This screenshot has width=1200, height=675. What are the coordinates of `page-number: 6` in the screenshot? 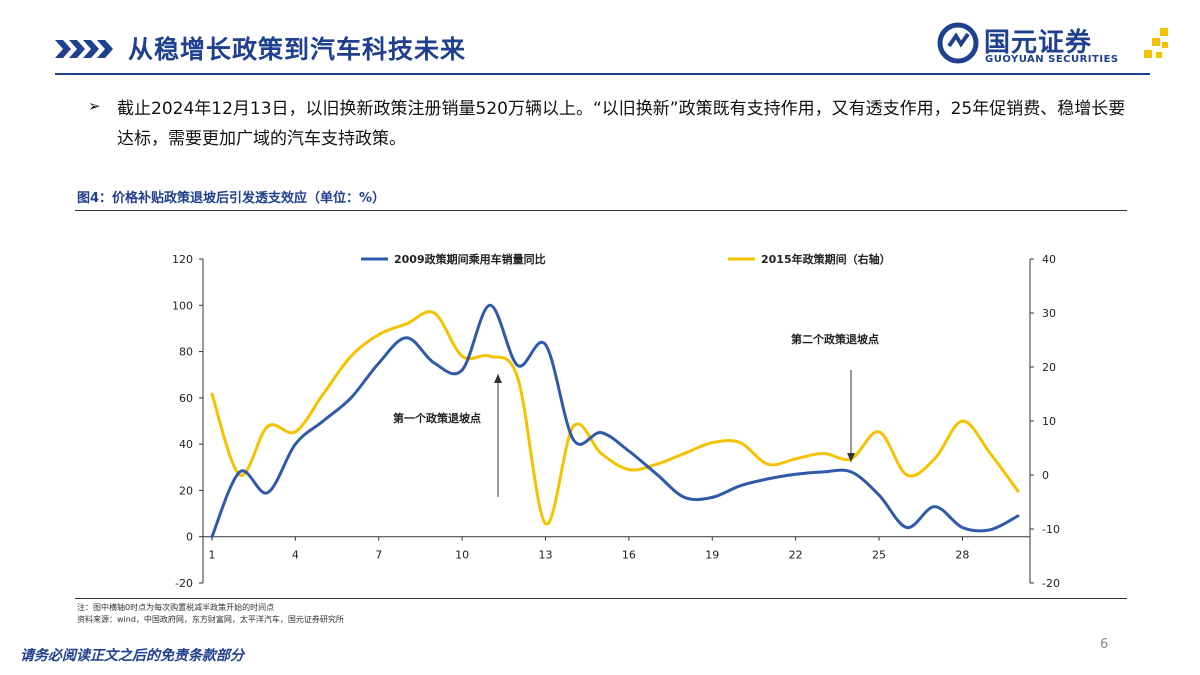 It's located at (1104, 644).